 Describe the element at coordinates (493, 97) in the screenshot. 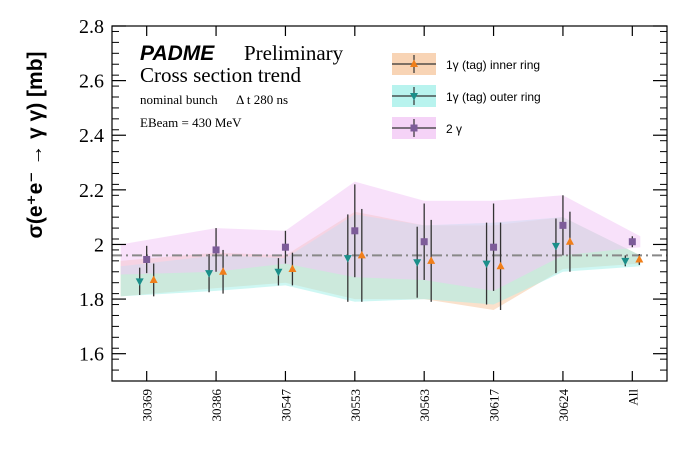

I see `legend-label: 1γ (tag) outer ring` at that location.